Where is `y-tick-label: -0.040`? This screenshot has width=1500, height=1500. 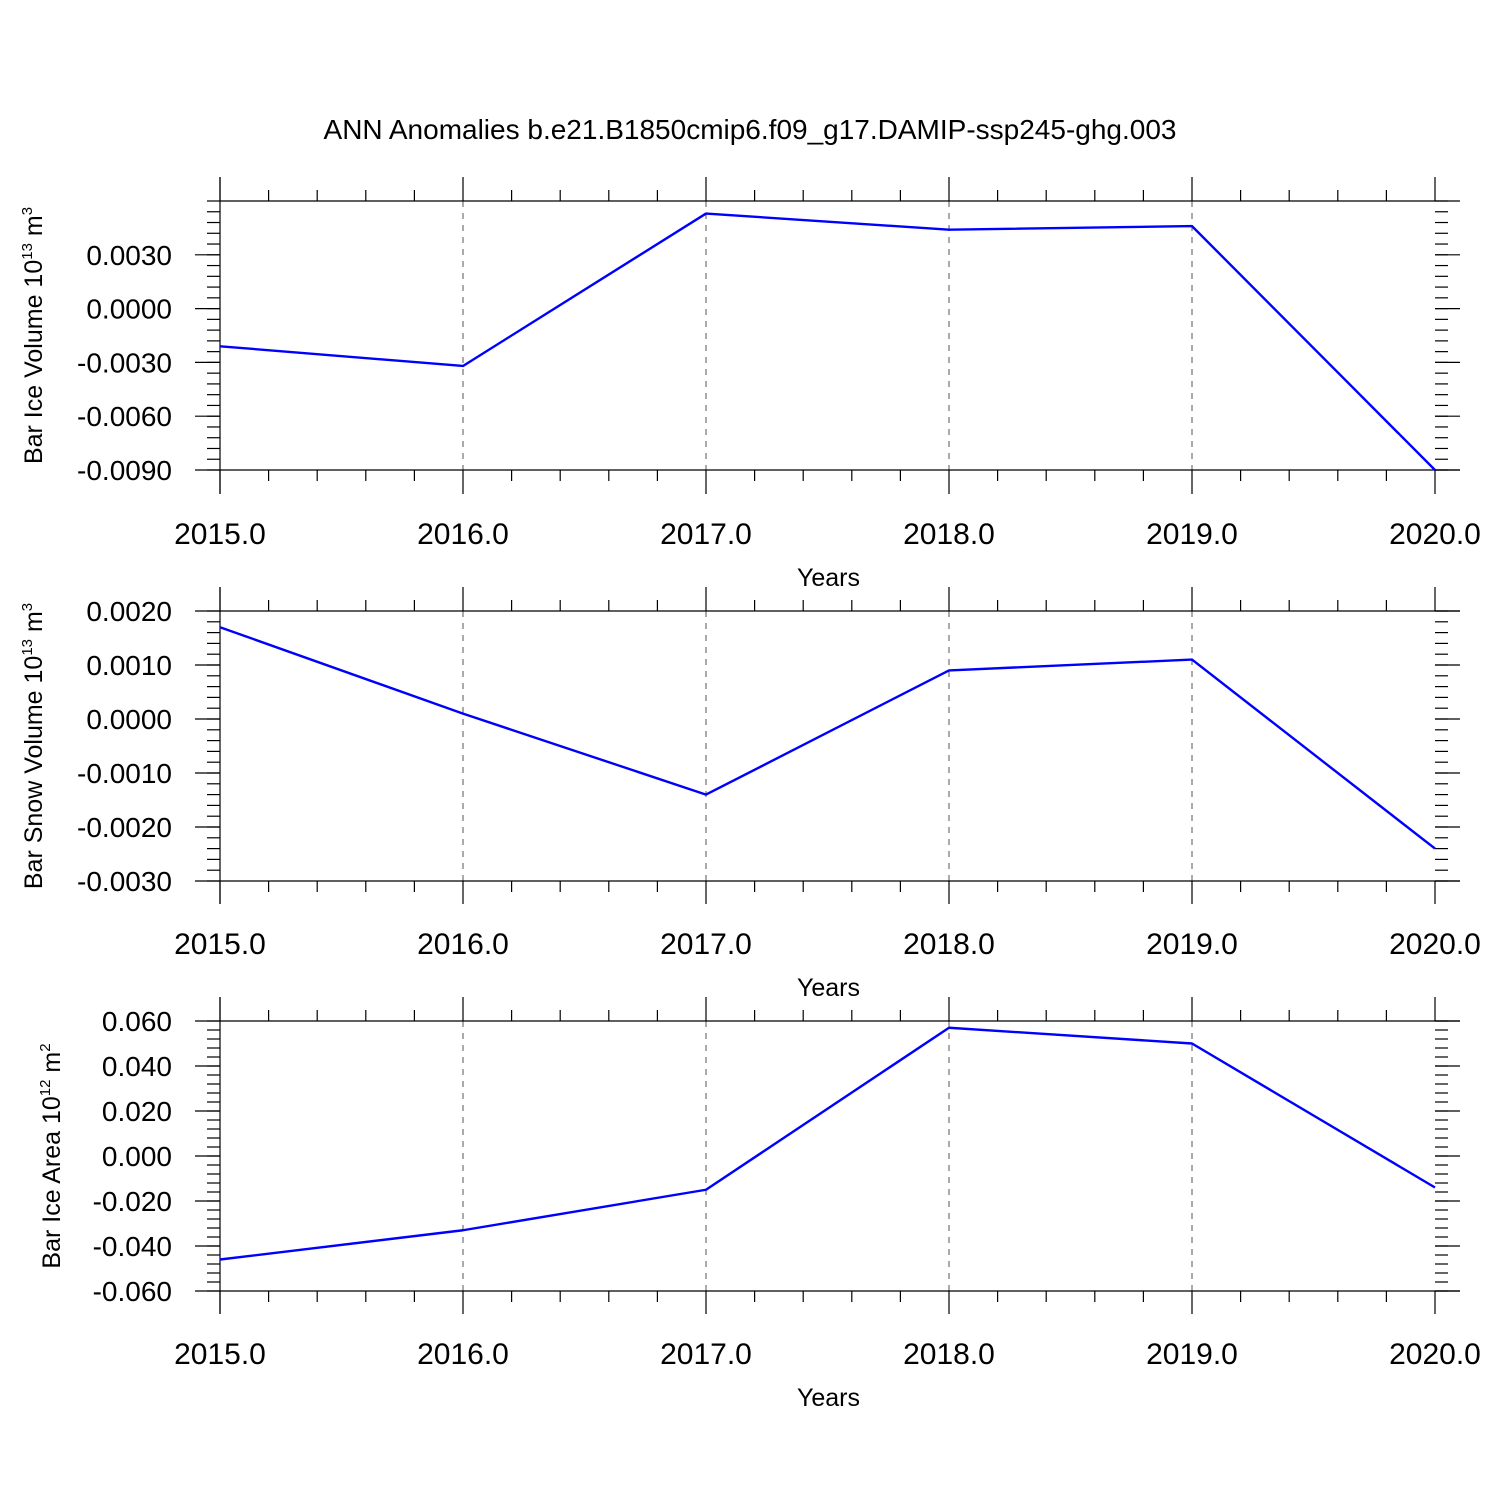 y-tick-label: -0.040 is located at coordinates (132, 1246).